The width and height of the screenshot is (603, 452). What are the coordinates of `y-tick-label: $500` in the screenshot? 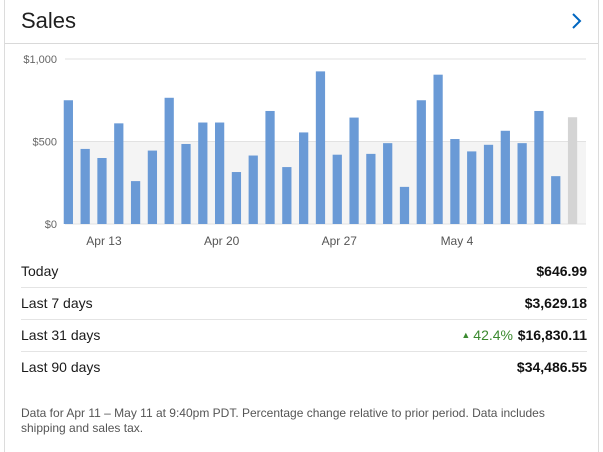 It's located at (45, 143).